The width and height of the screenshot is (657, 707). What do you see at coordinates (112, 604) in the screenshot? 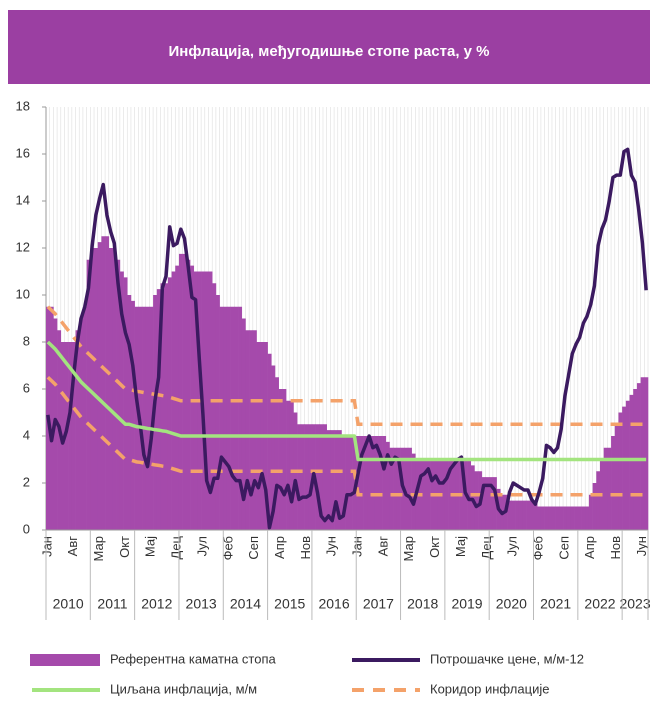
I see `year-label: 2011` at bounding box center [112, 604].